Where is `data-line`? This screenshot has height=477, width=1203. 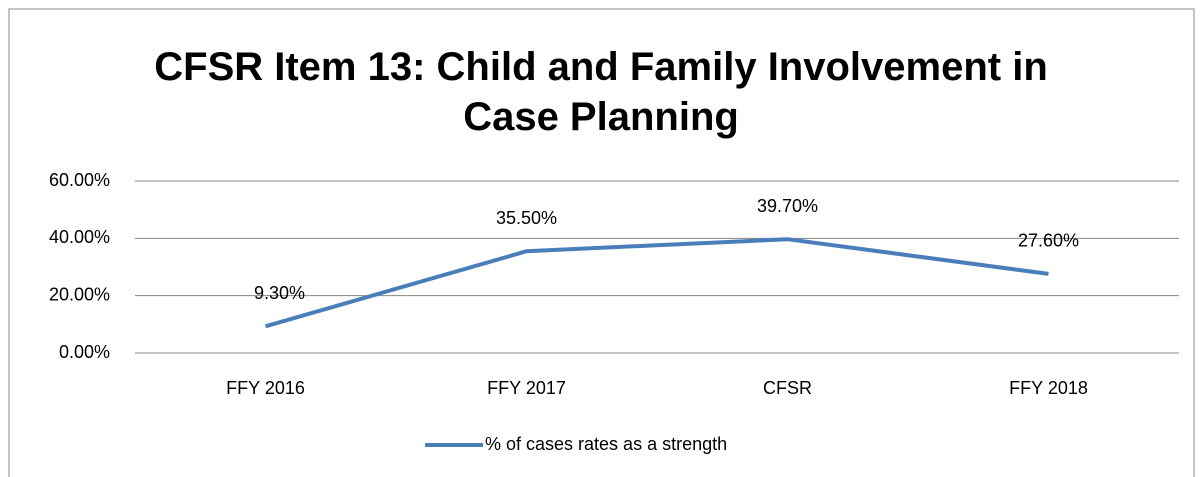 data-line is located at coordinates (656, 283).